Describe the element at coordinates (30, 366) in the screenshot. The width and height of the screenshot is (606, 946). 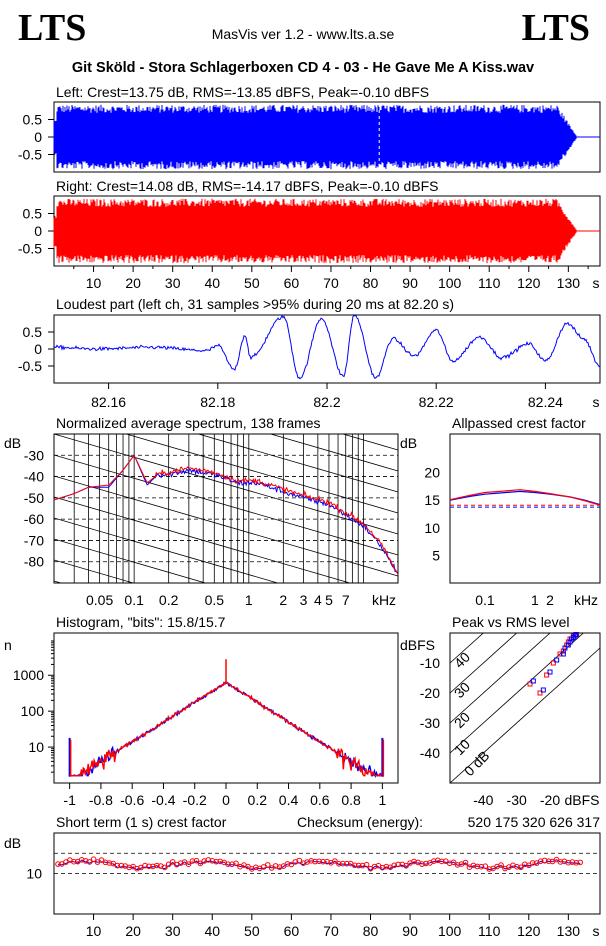
I see `y-tick-label: -0.5` at that location.